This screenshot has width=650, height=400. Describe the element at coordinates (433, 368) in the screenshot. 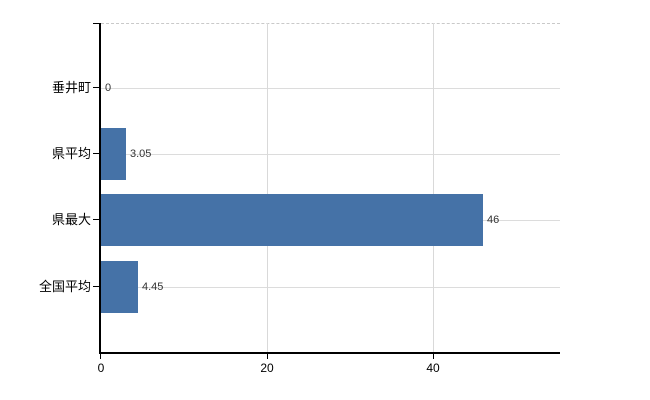

I see `x-tick-label-40: 40` at that location.